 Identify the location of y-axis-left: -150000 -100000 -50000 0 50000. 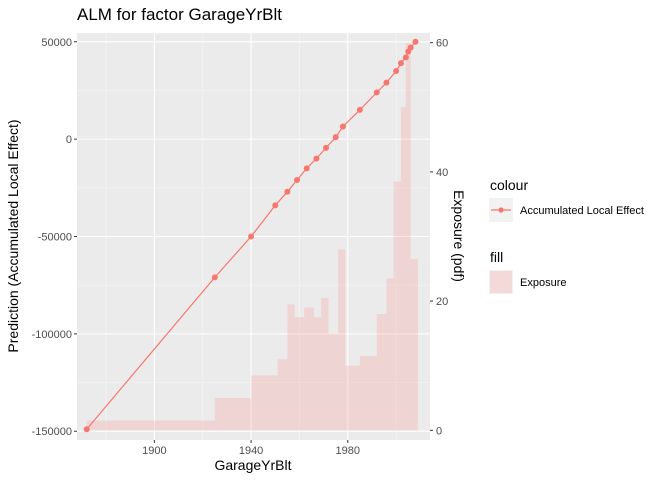
(54, 237).